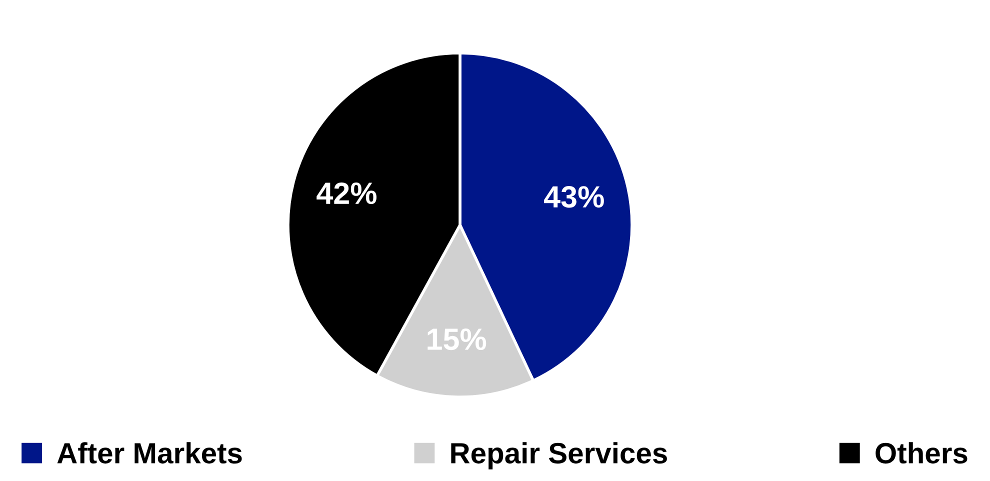 Image resolution: width=990 pixels, height=481 pixels. Describe the element at coordinates (559, 456) in the screenshot. I see `legend-label: Repair Services` at that location.